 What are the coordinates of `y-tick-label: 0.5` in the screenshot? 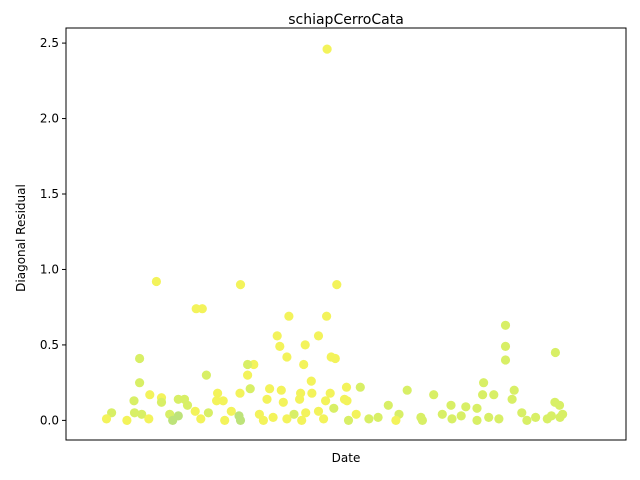 It's located at (49, 345).